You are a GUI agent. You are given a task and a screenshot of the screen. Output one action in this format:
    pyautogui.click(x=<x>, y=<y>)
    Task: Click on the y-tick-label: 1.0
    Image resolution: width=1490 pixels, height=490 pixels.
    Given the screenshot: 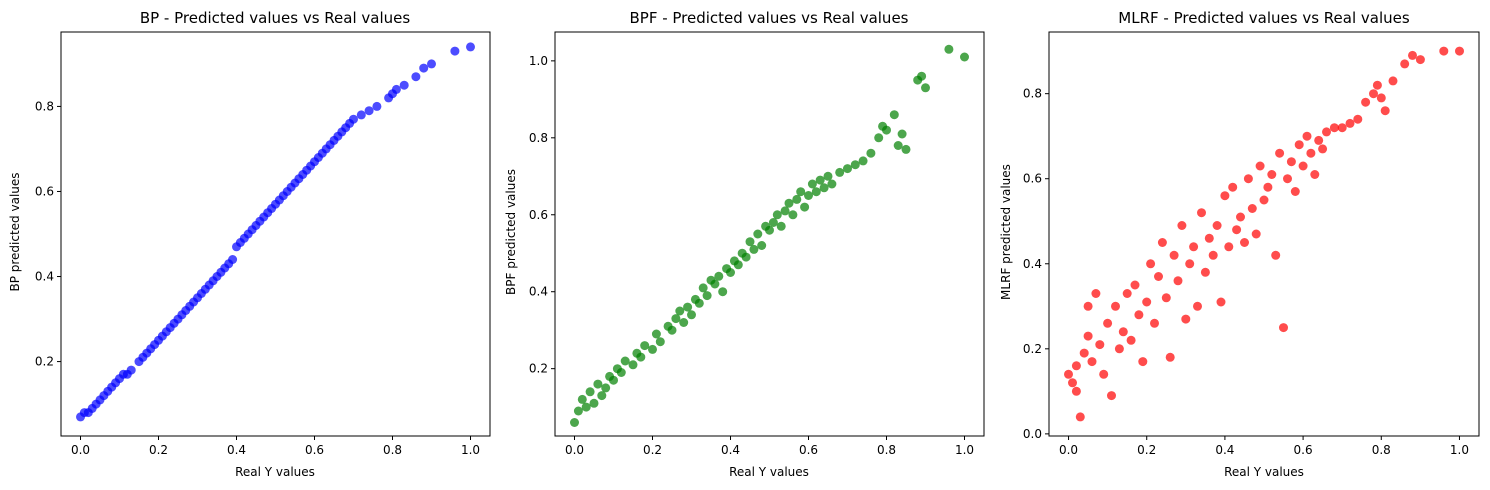 What is the action you would take?
    pyautogui.click(x=538, y=61)
    